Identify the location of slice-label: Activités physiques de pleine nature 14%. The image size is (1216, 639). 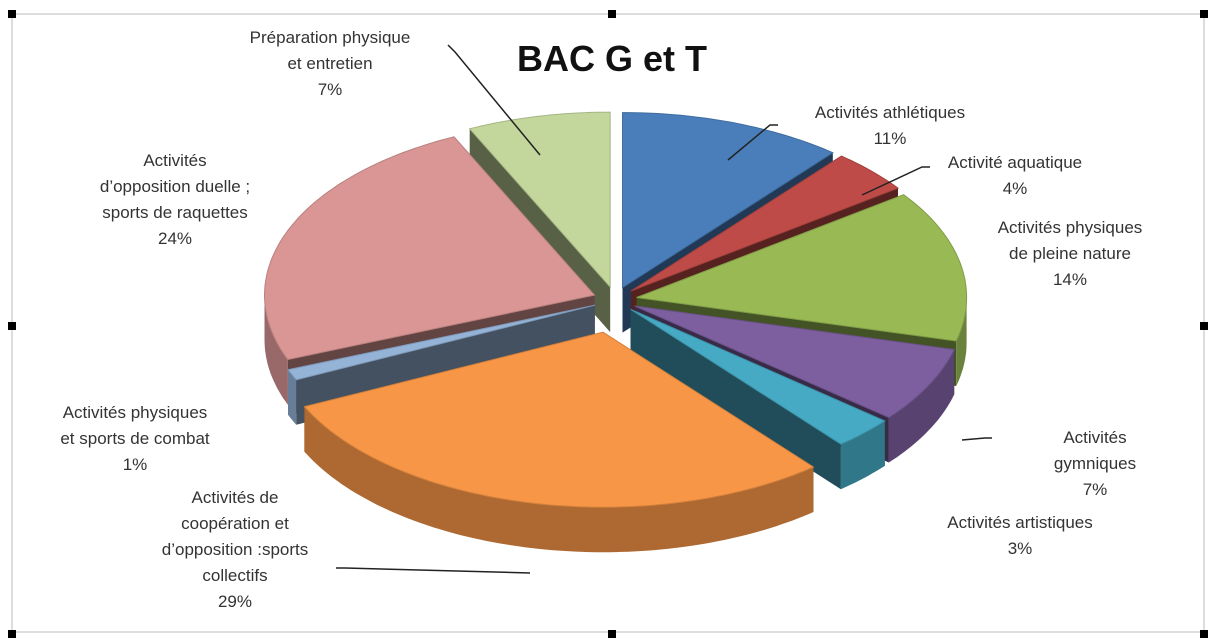
(1070, 254).